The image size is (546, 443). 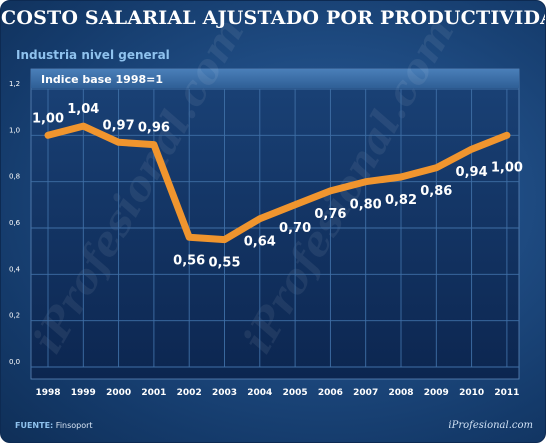 What do you see at coordinates (47, 393) in the screenshot?
I see `x-tick-label: 1998` at bounding box center [47, 393].